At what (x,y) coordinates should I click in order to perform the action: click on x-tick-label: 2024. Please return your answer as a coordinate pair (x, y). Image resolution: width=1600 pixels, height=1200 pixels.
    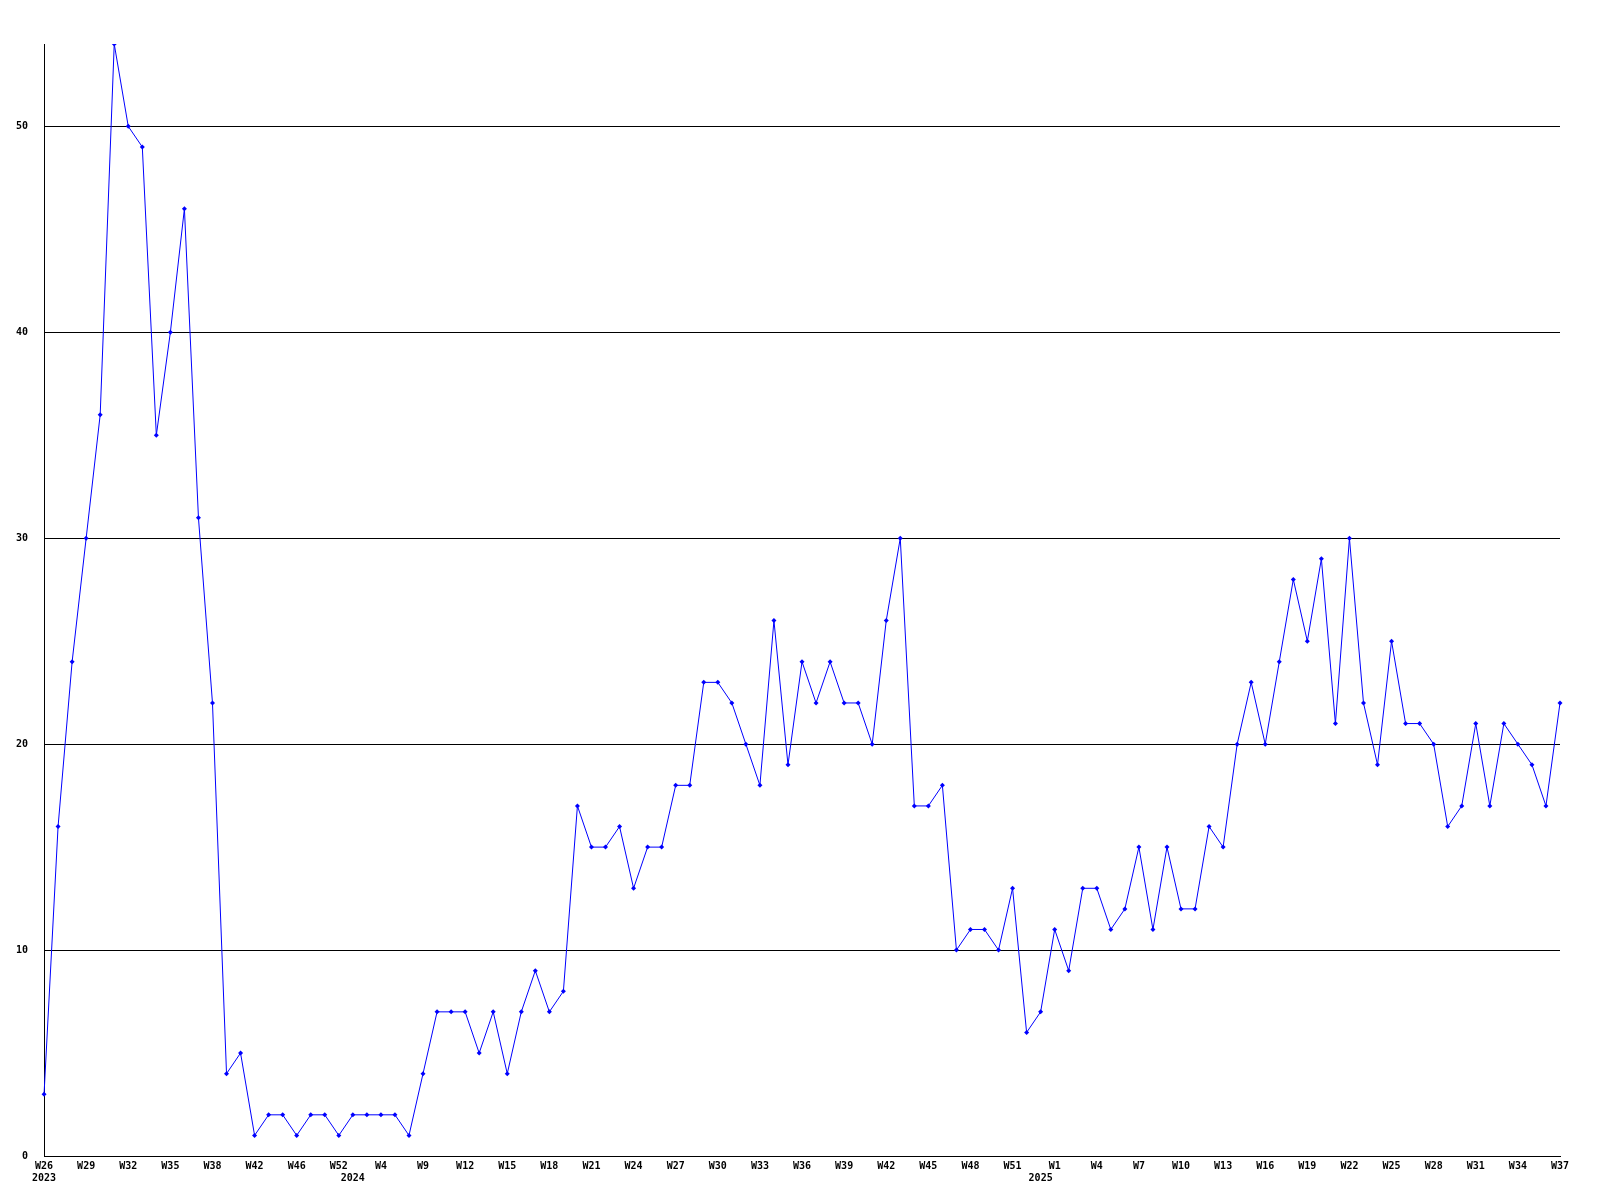
    Looking at the image, I should click on (352, 1177).